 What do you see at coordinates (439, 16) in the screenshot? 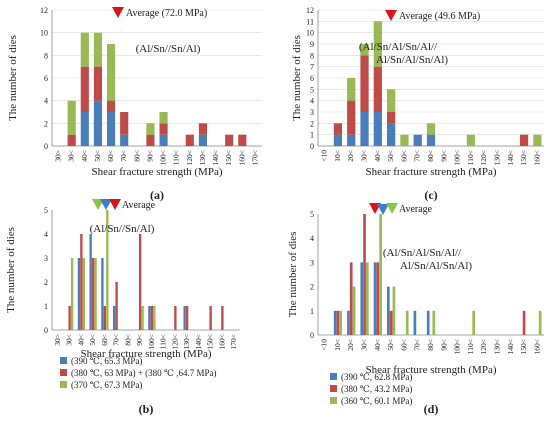
I see `average-label: Average (49.6 MPa)` at bounding box center [439, 16].